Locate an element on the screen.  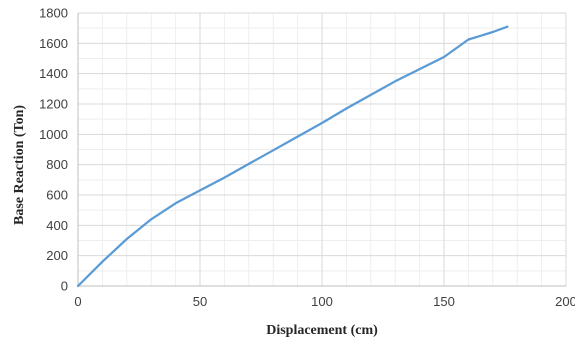
y-tick-label: 1000 is located at coordinates (53, 134).